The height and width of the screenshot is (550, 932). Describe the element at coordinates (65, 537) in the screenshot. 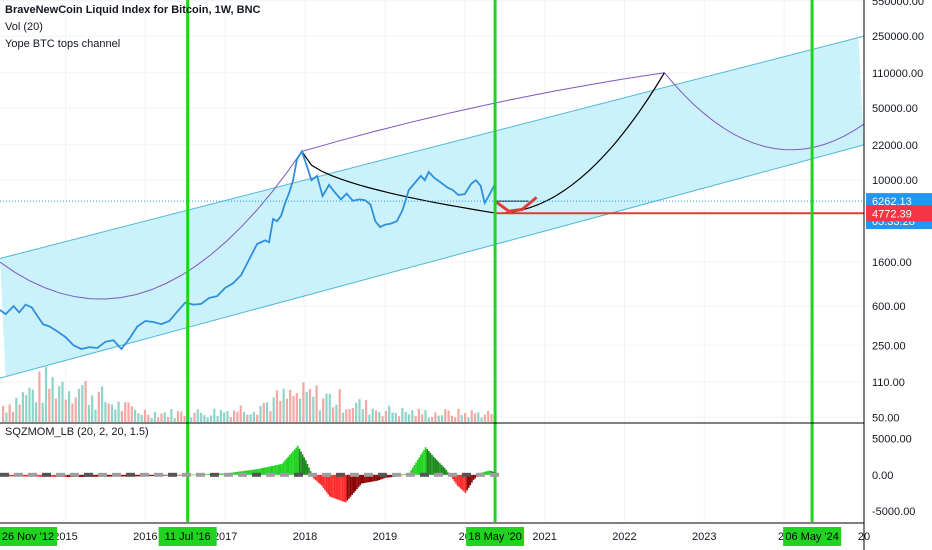

I see `x-tick-0: 2015` at that location.